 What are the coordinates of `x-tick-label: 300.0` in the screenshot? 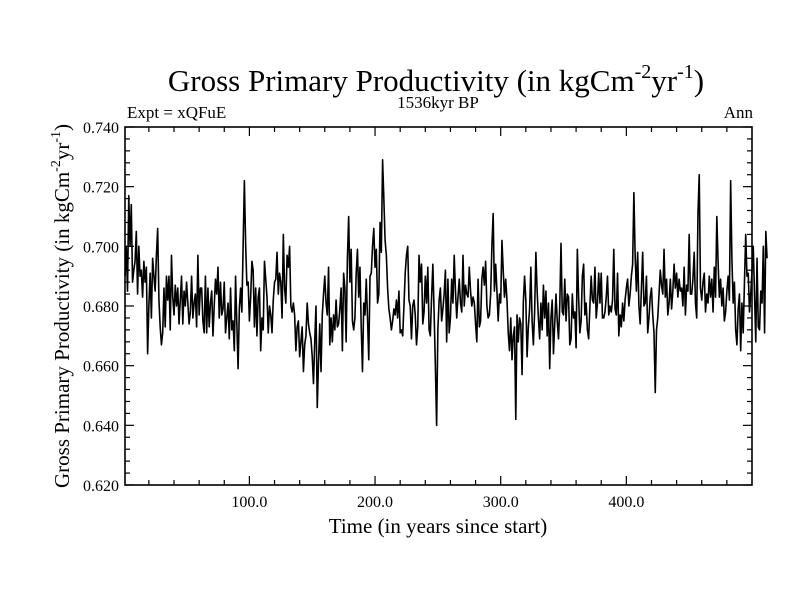 It's located at (501, 502).